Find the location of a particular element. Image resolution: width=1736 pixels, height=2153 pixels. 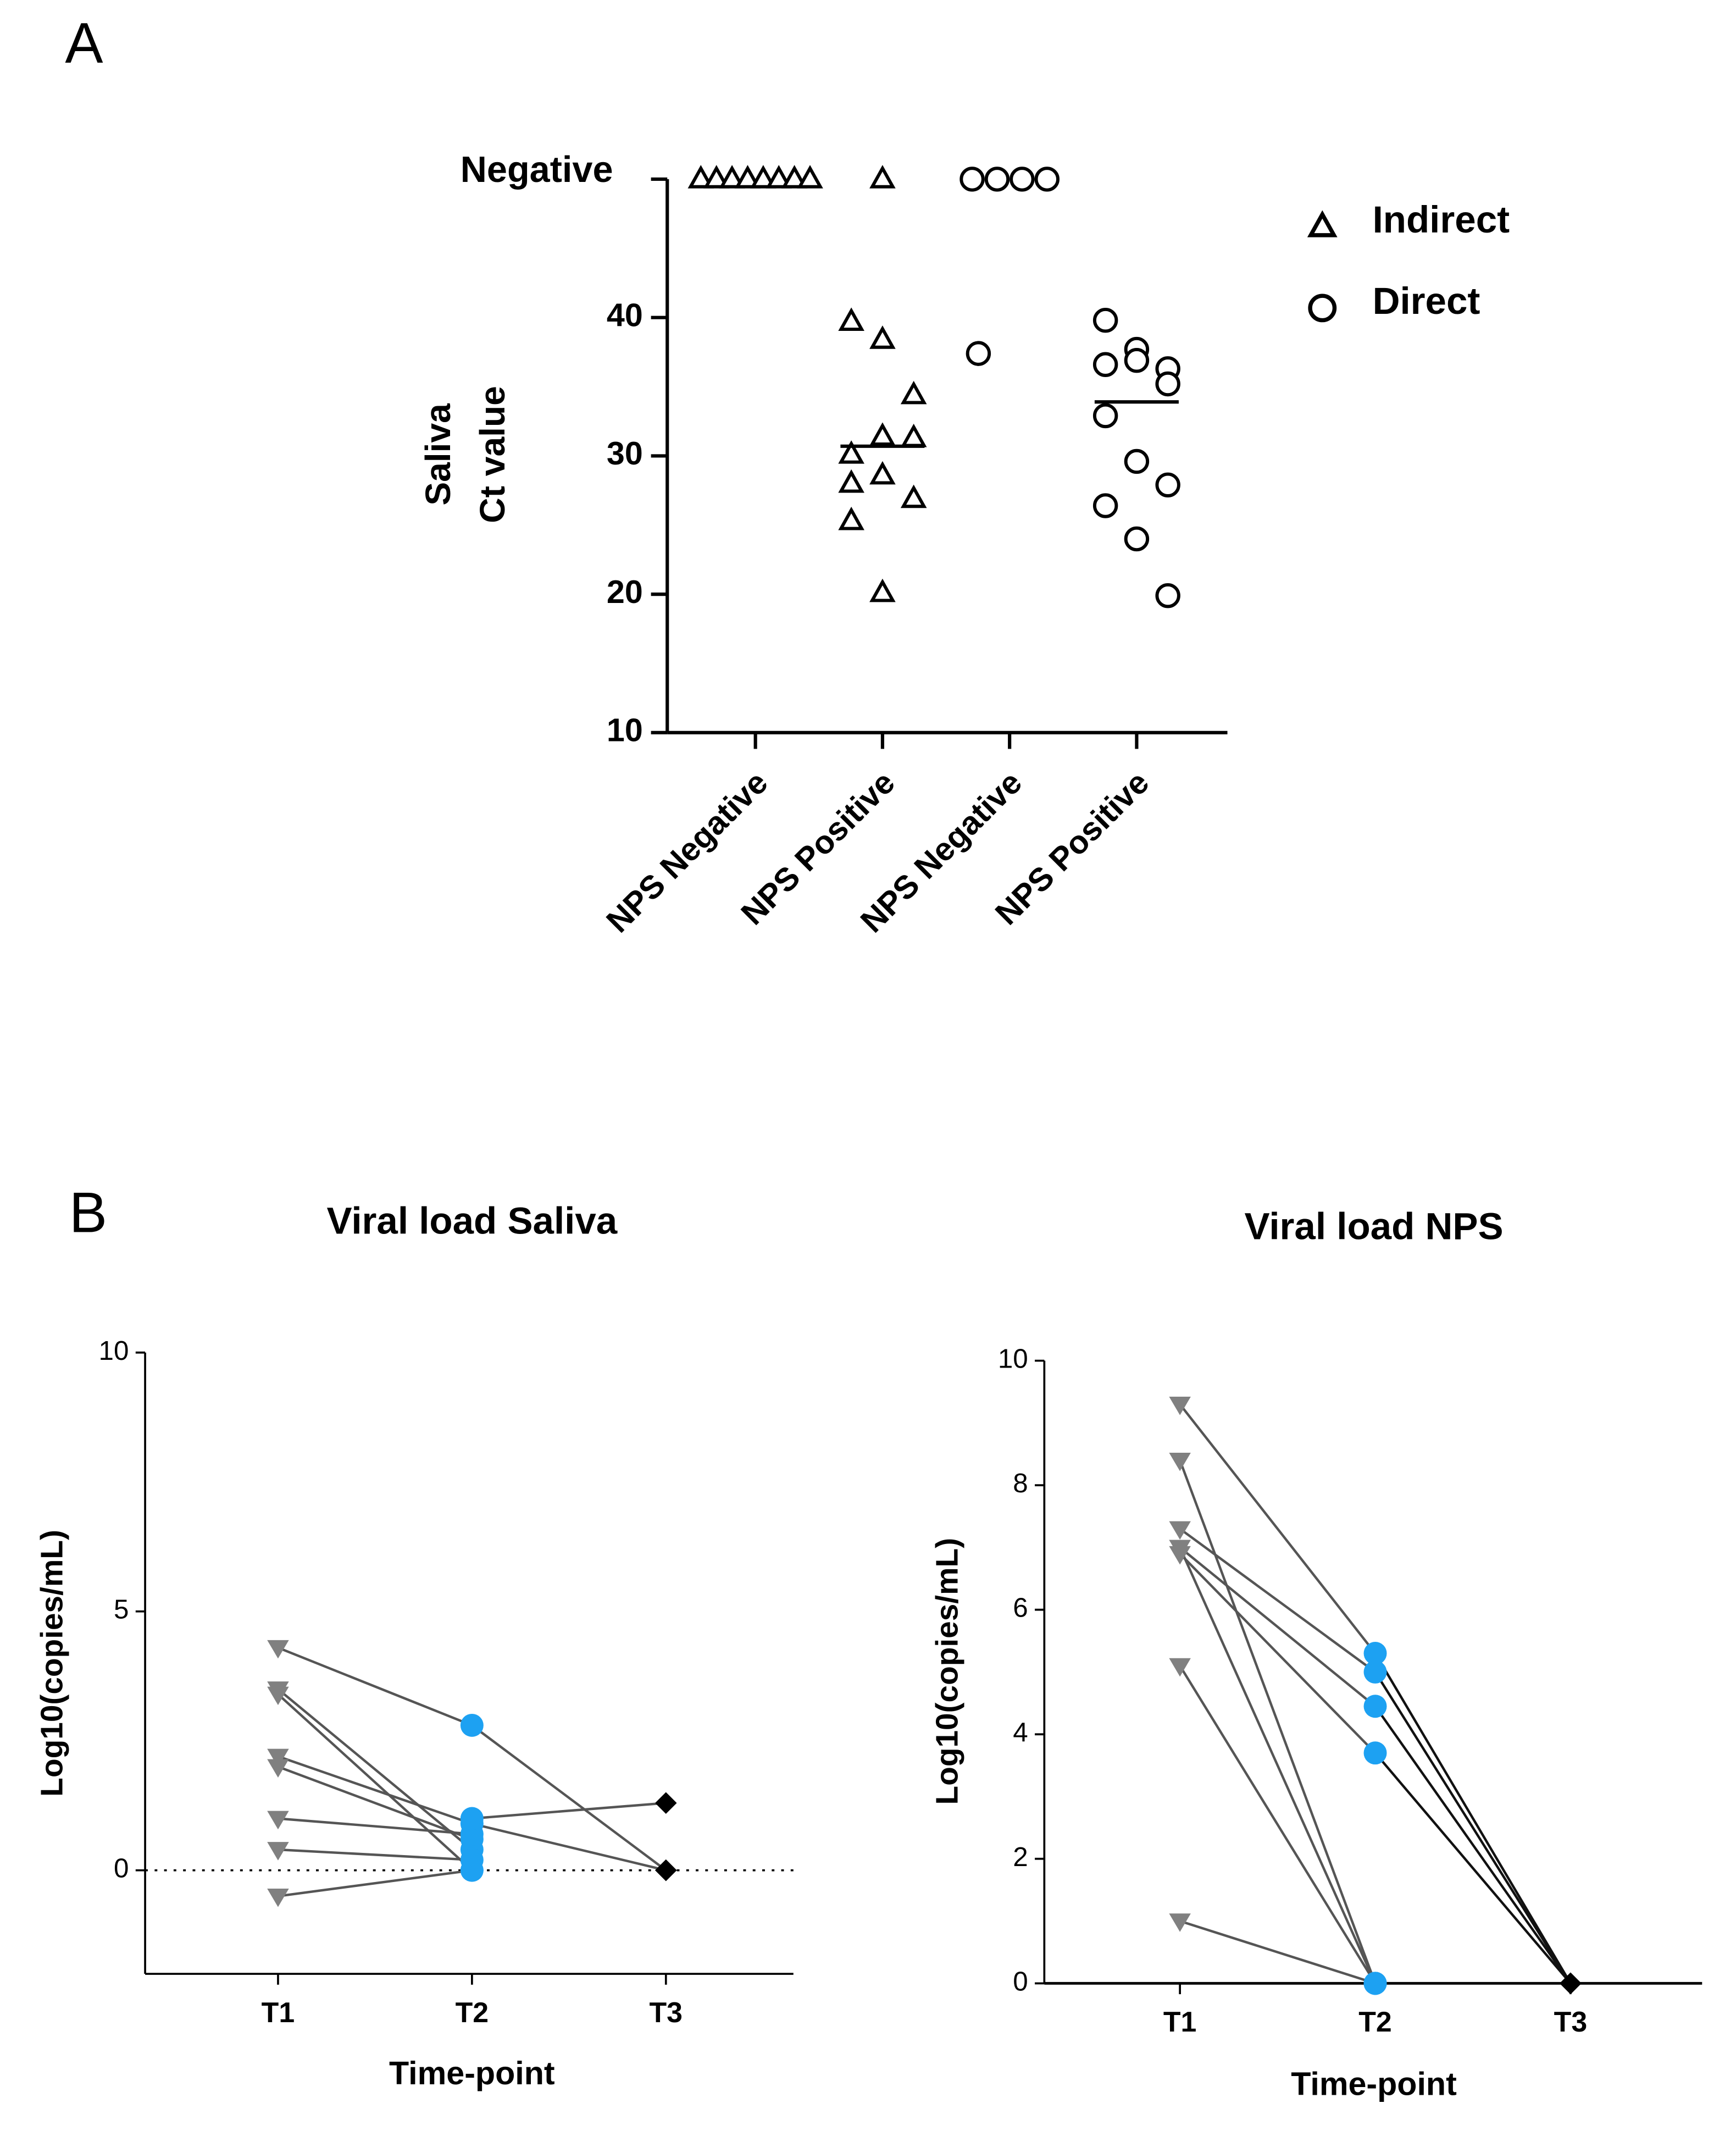

y-axis-label: Saliva is located at coordinates (438, 454).